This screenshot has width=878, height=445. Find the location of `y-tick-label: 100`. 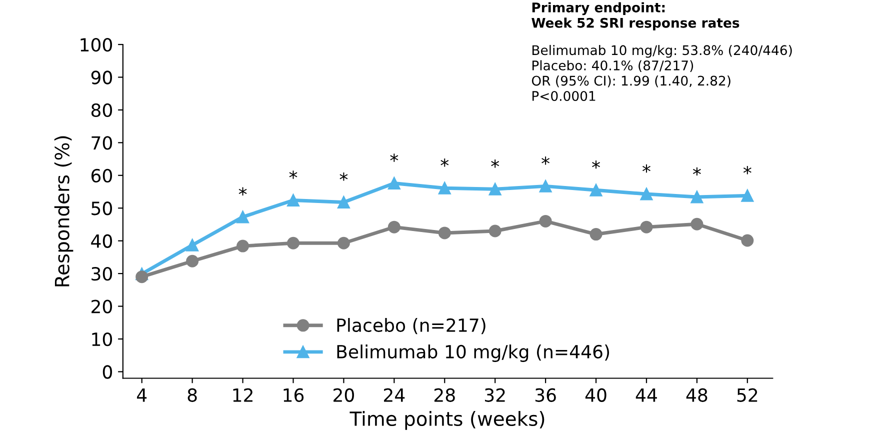

y-tick-label: 100 is located at coordinates (96, 45).